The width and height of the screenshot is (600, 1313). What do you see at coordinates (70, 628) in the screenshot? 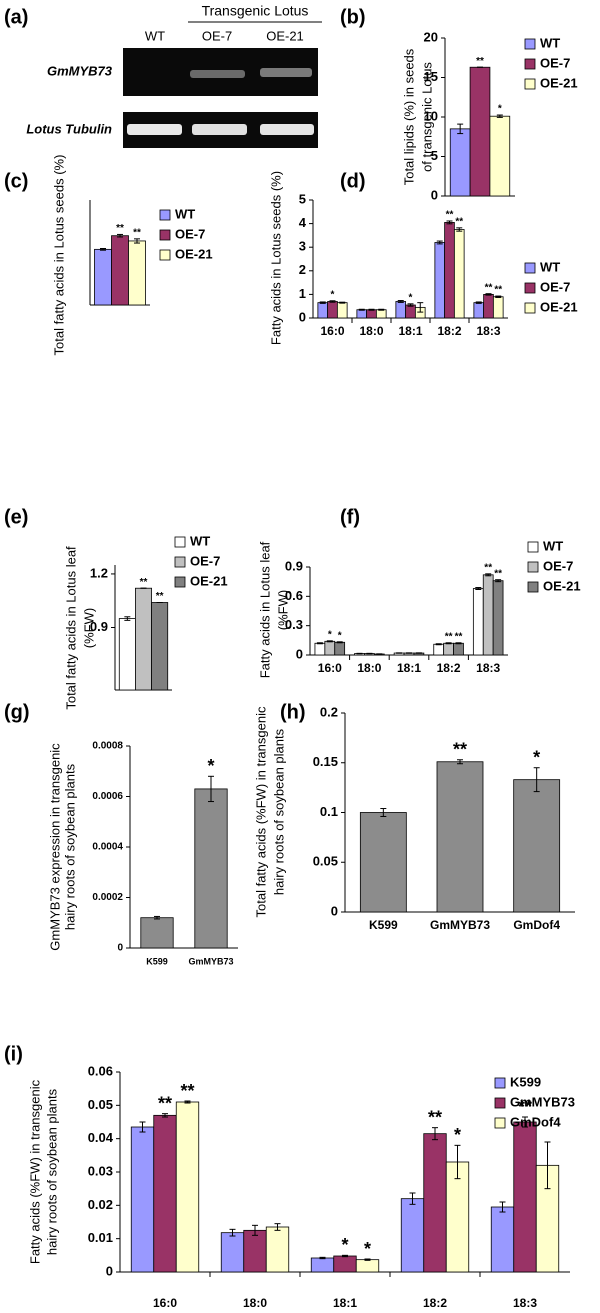
I see `y-axis-label: Total fatty acids in Lotus leaf` at bounding box center [70, 628].